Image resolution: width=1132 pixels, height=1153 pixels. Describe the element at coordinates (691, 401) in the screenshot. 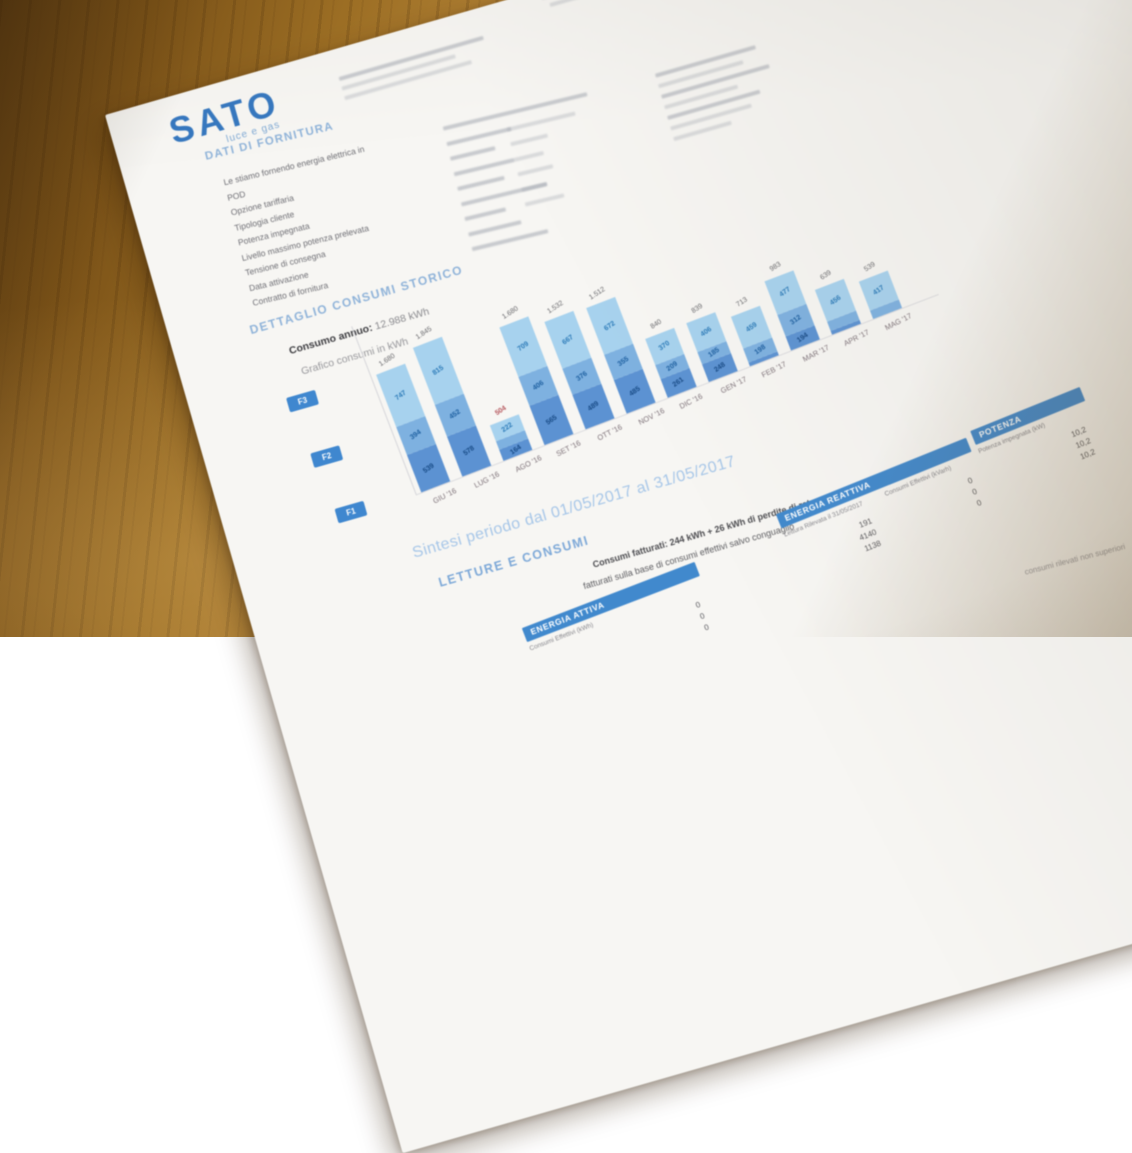

I see `x-axis-month-label: DIC '16` at that location.